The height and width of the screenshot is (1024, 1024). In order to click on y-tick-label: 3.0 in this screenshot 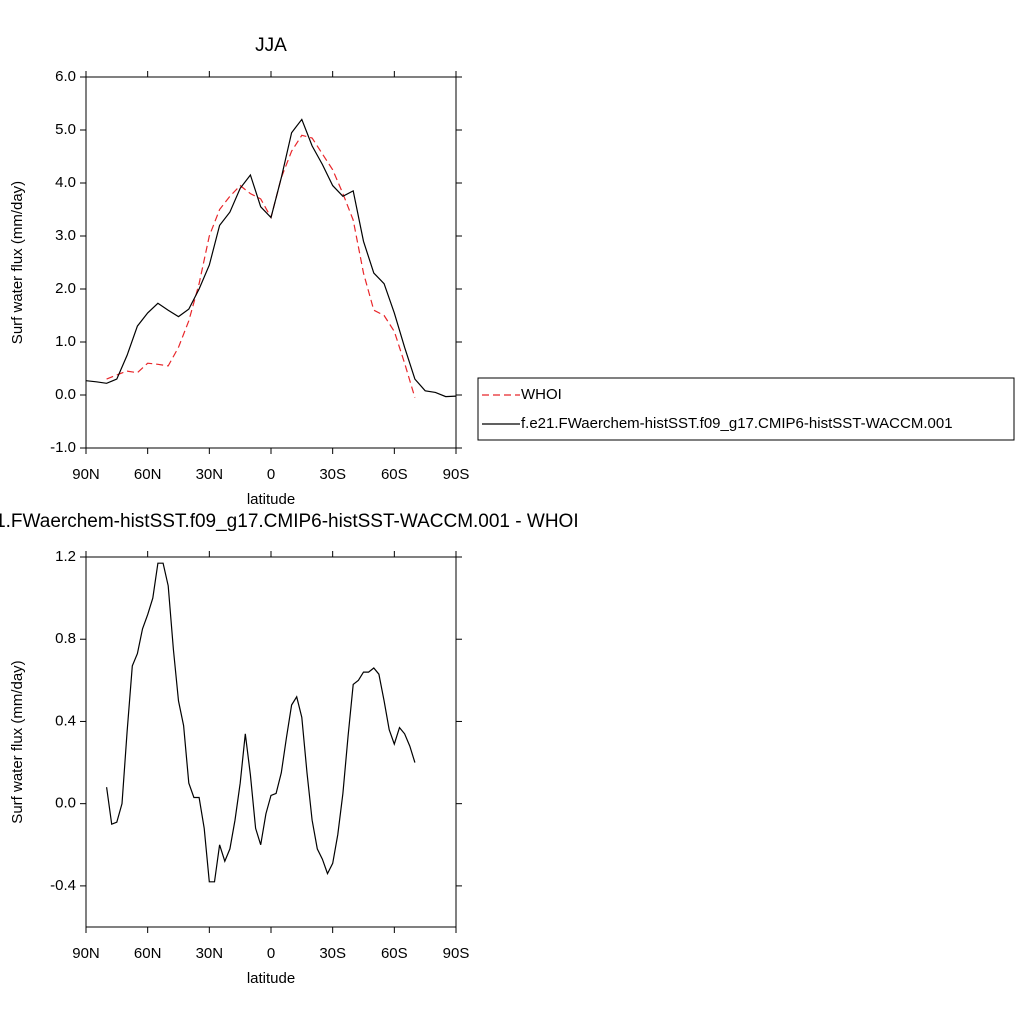, I will do `click(65, 235)`.